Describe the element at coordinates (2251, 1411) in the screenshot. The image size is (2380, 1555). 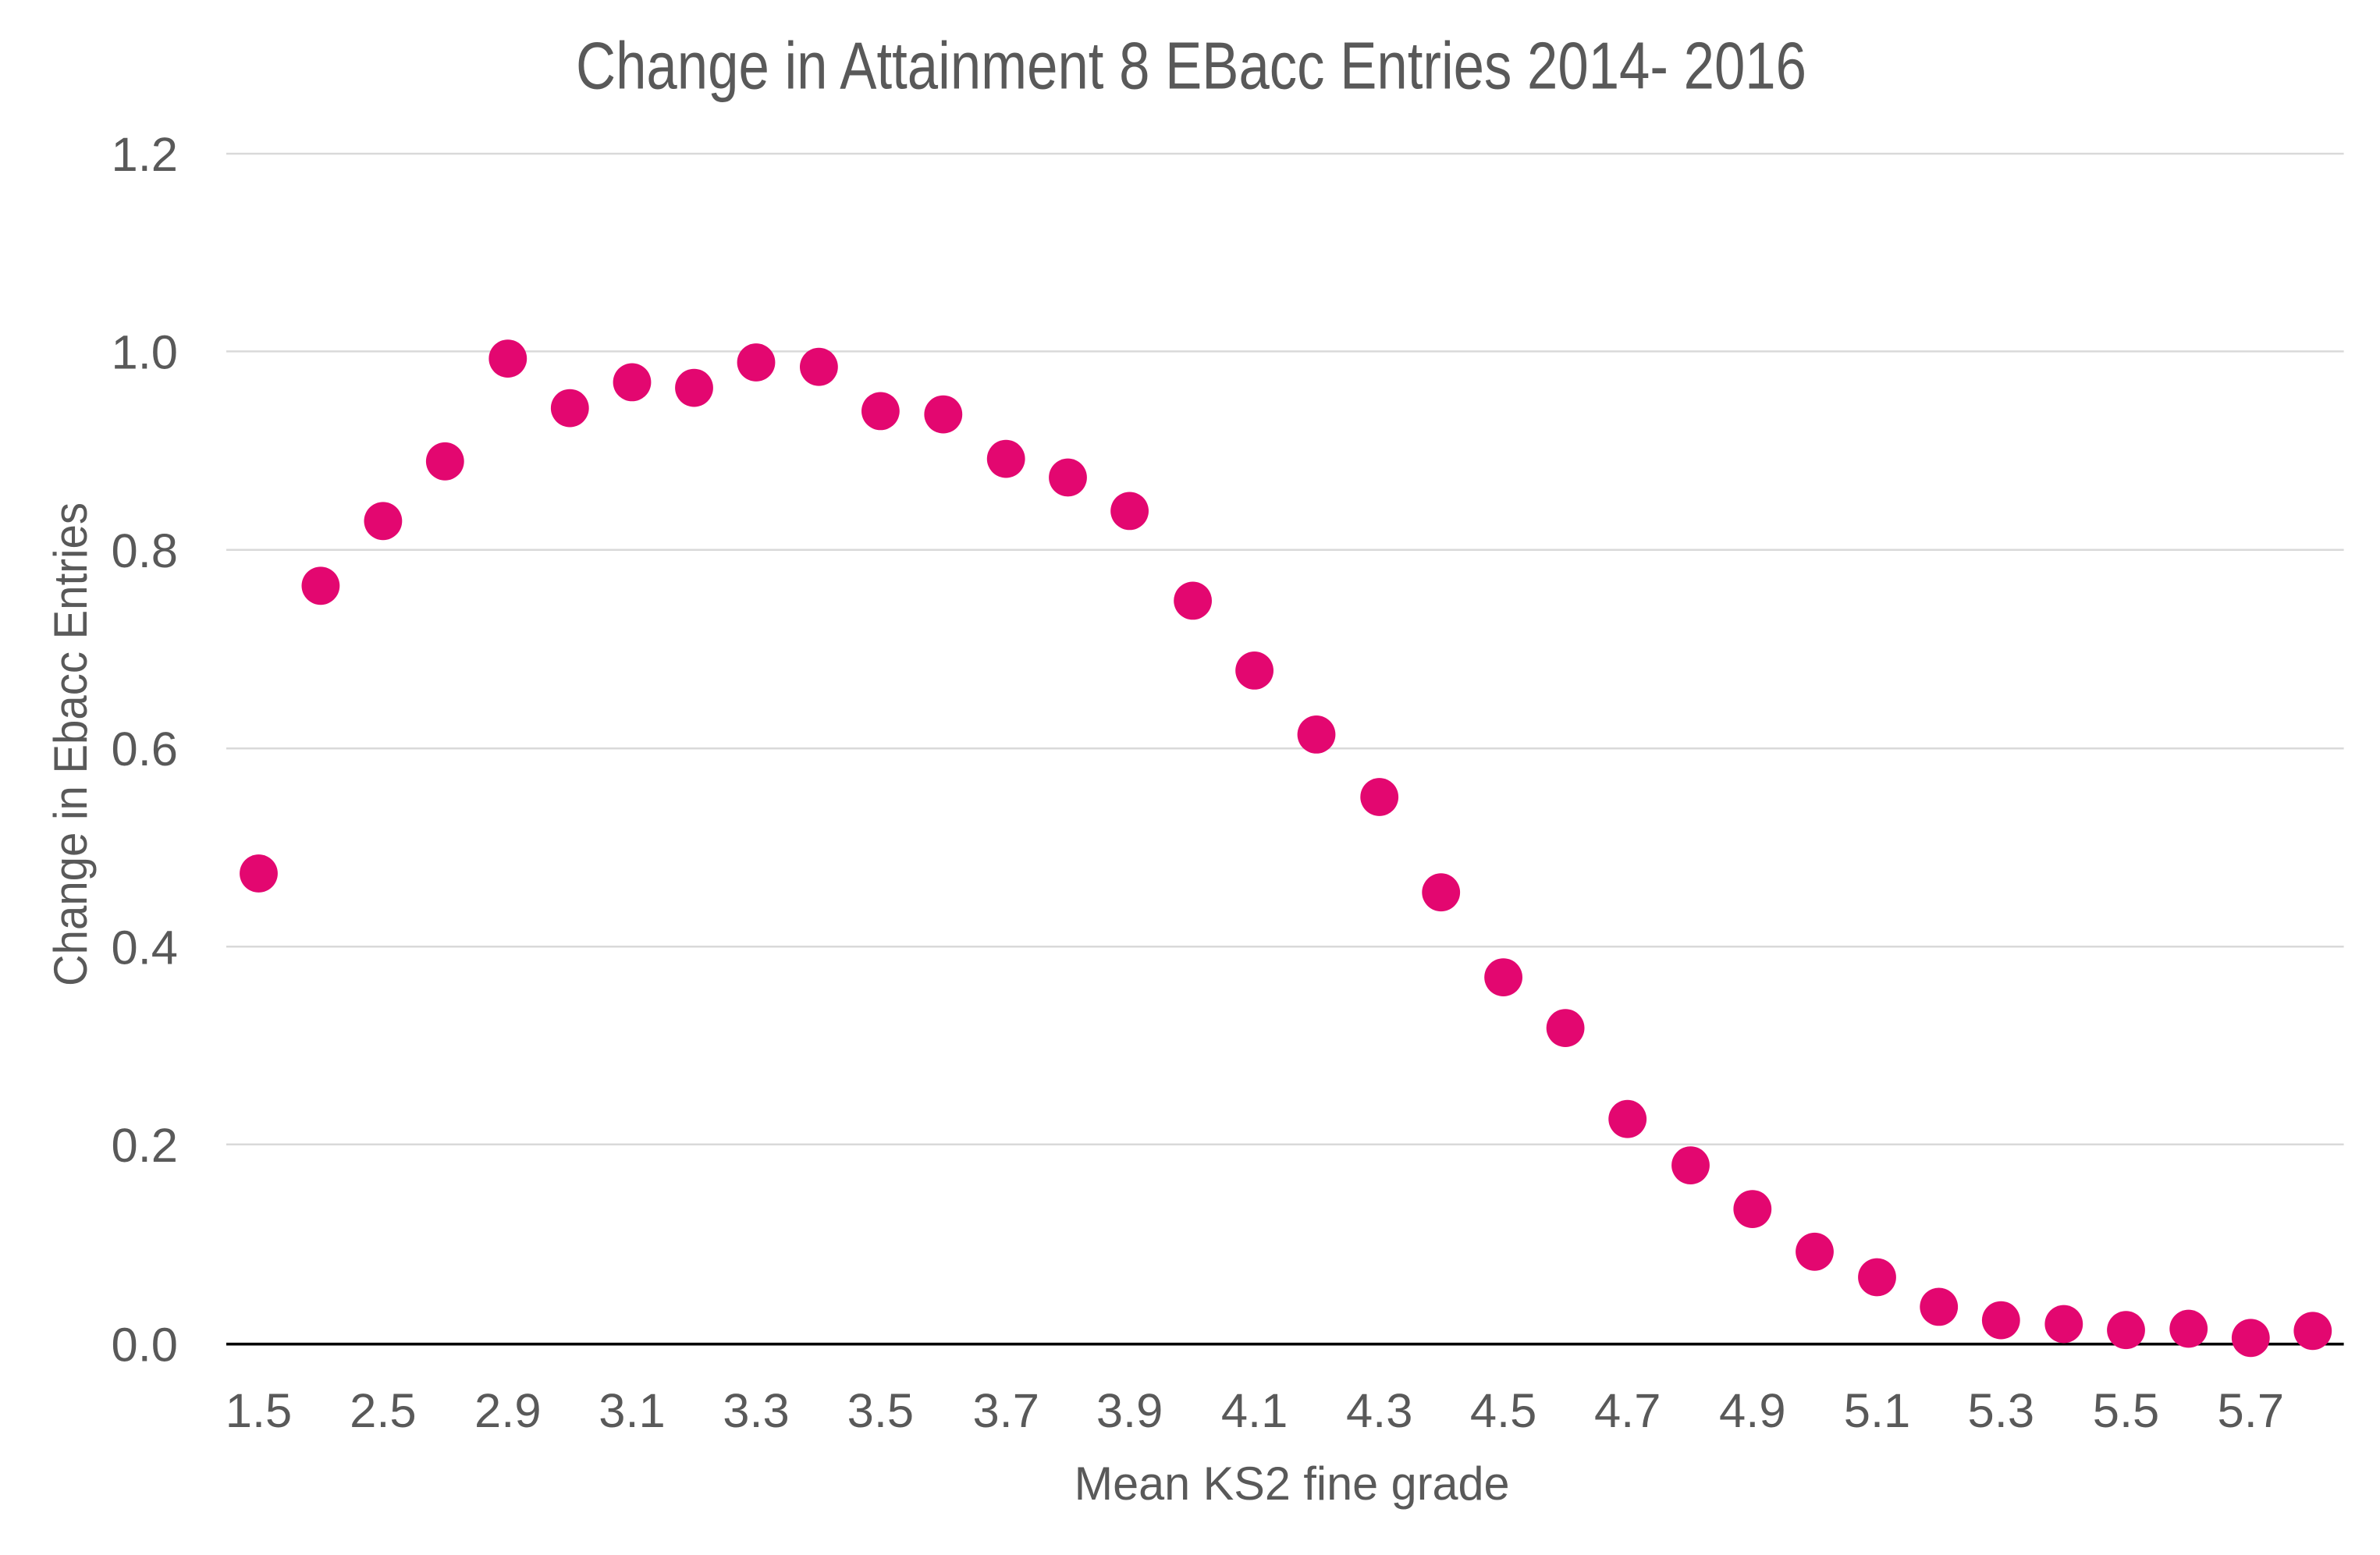
I see `svg-text: 5.7` at that location.